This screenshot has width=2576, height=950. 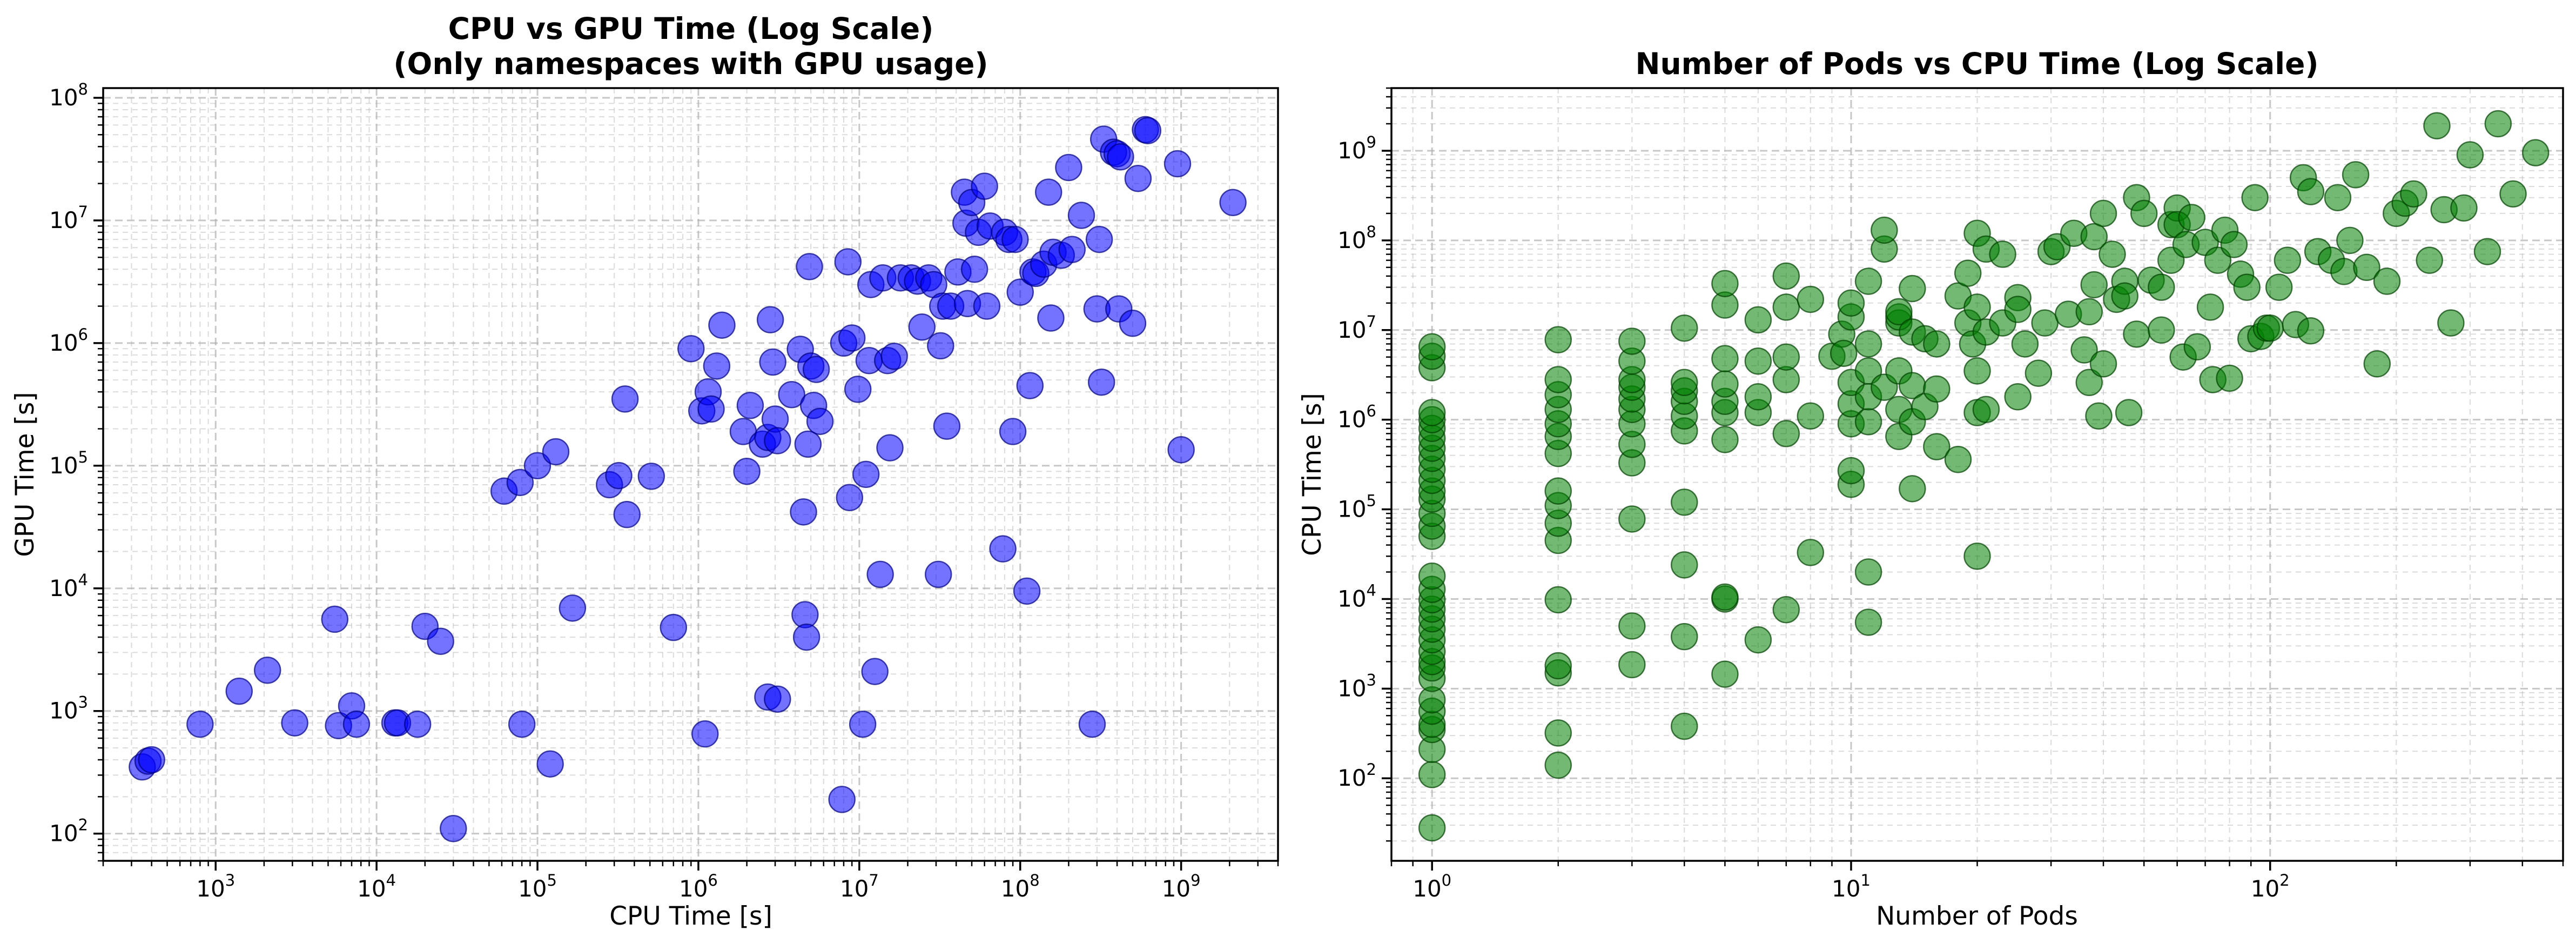 I want to click on y-tick-label: 10⁸, so click(x=1356, y=238).